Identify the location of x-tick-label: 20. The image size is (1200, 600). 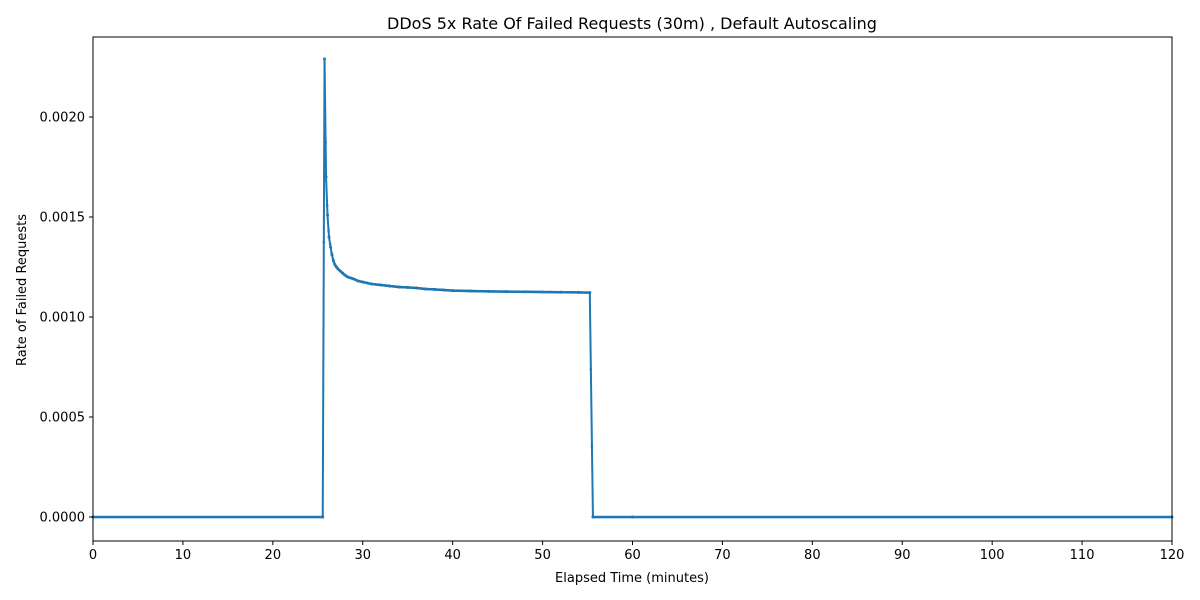
(273, 555).